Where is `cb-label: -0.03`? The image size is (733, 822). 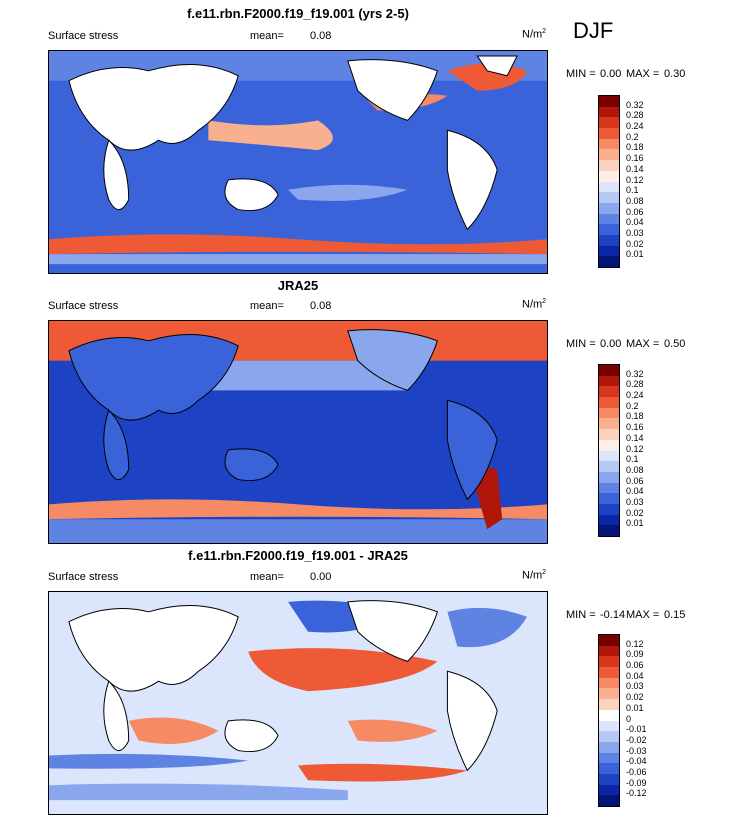 cb-label: -0.03 is located at coordinates (636, 750).